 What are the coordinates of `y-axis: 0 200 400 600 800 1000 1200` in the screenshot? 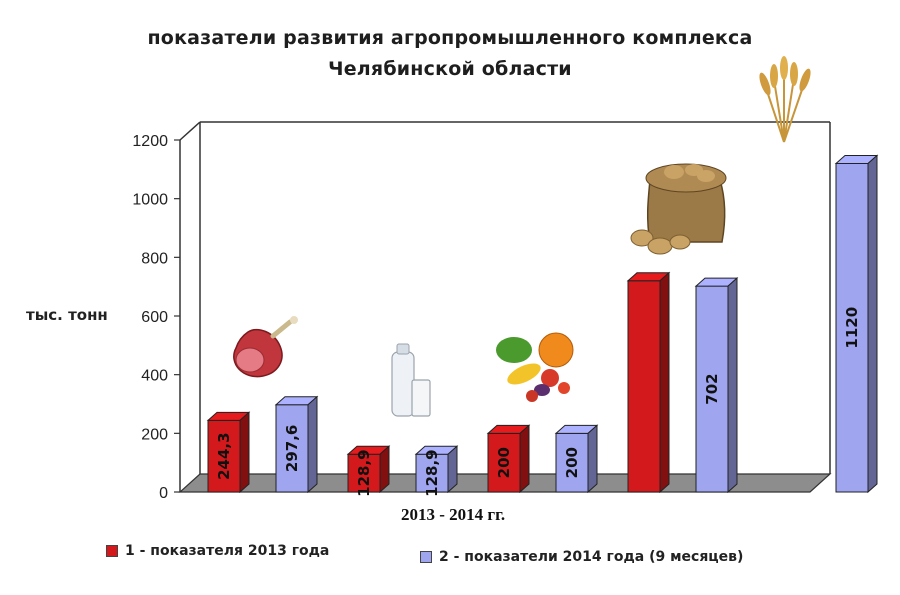 It's located at (156, 317).